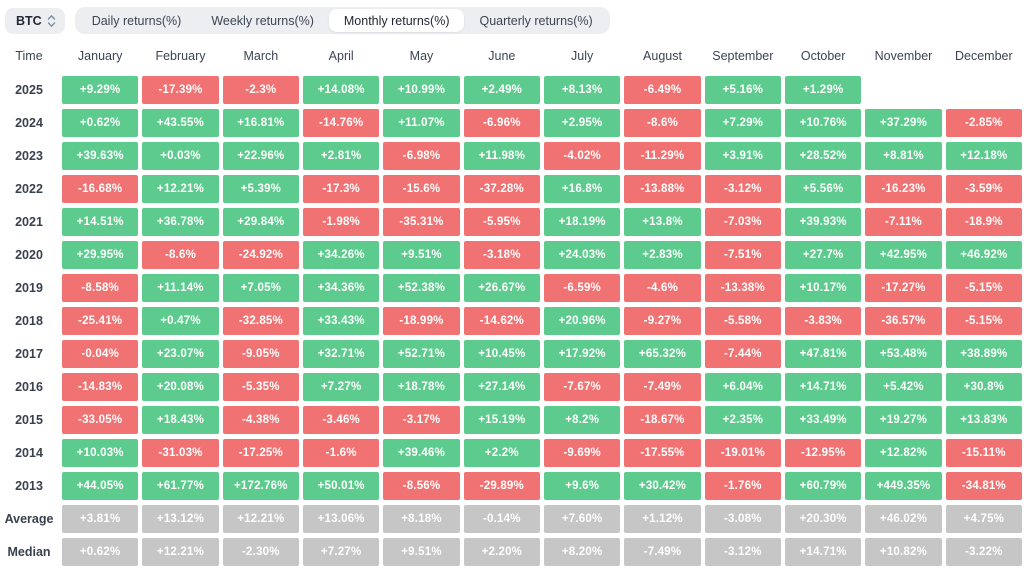 Image resolution: width=1024 pixels, height=575 pixels. I want to click on return-cell: +2.2%, so click(501, 453).